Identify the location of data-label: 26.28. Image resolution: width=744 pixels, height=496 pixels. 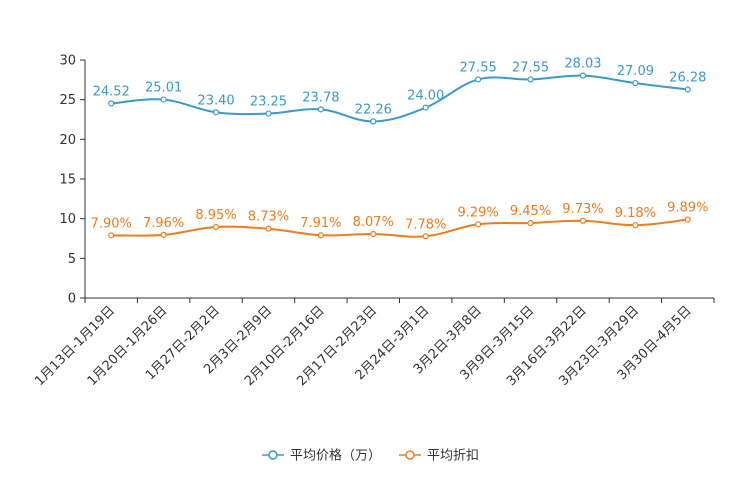
(687, 78).